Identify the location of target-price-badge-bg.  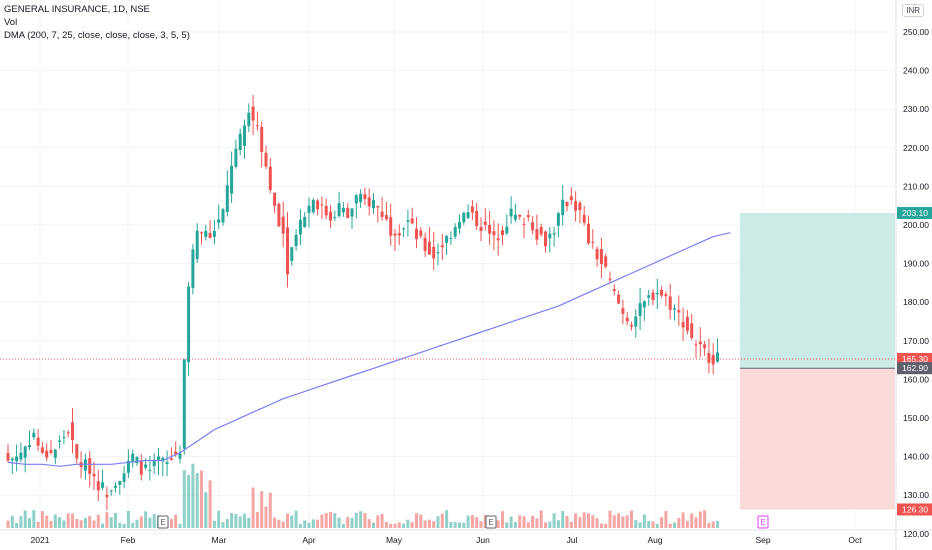
(914, 213).